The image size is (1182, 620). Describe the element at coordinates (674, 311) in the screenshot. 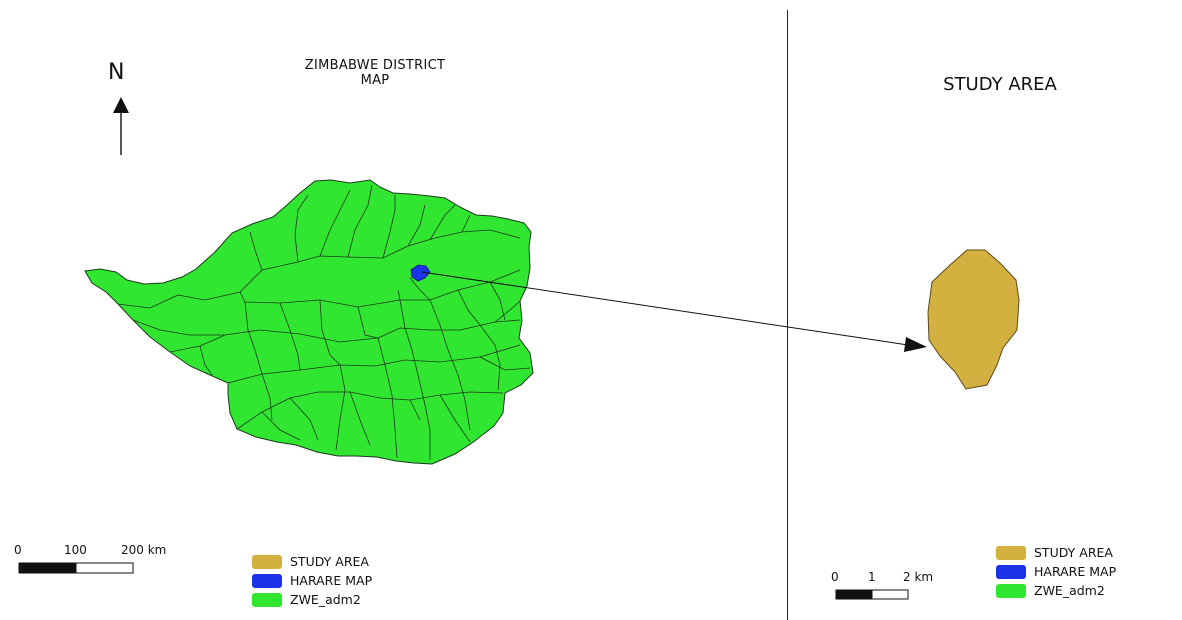

I see `pointer-arrow-icon` at that location.